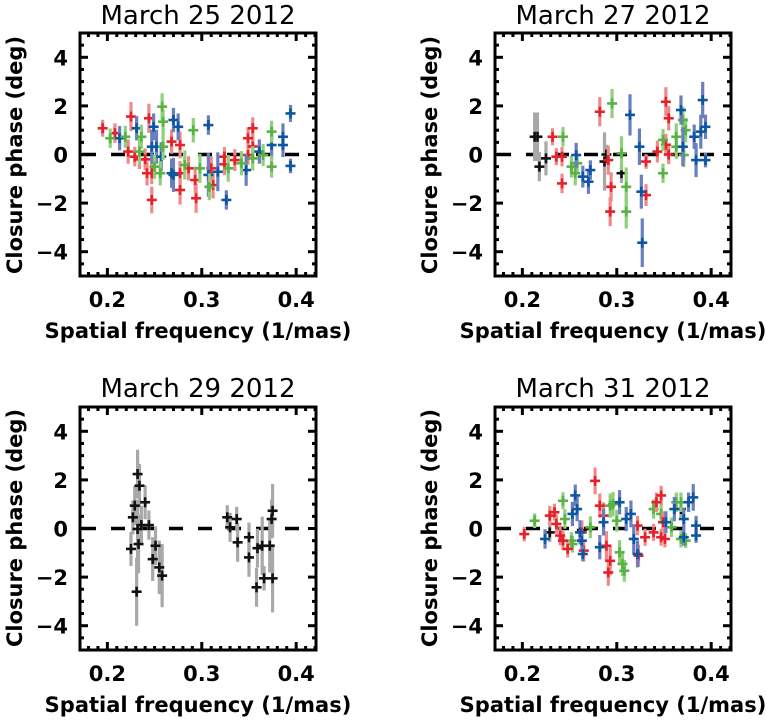  What do you see at coordinates (616, 674) in the screenshot?
I see `x-tick-label: 0.3` at bounding box center [616, 674].